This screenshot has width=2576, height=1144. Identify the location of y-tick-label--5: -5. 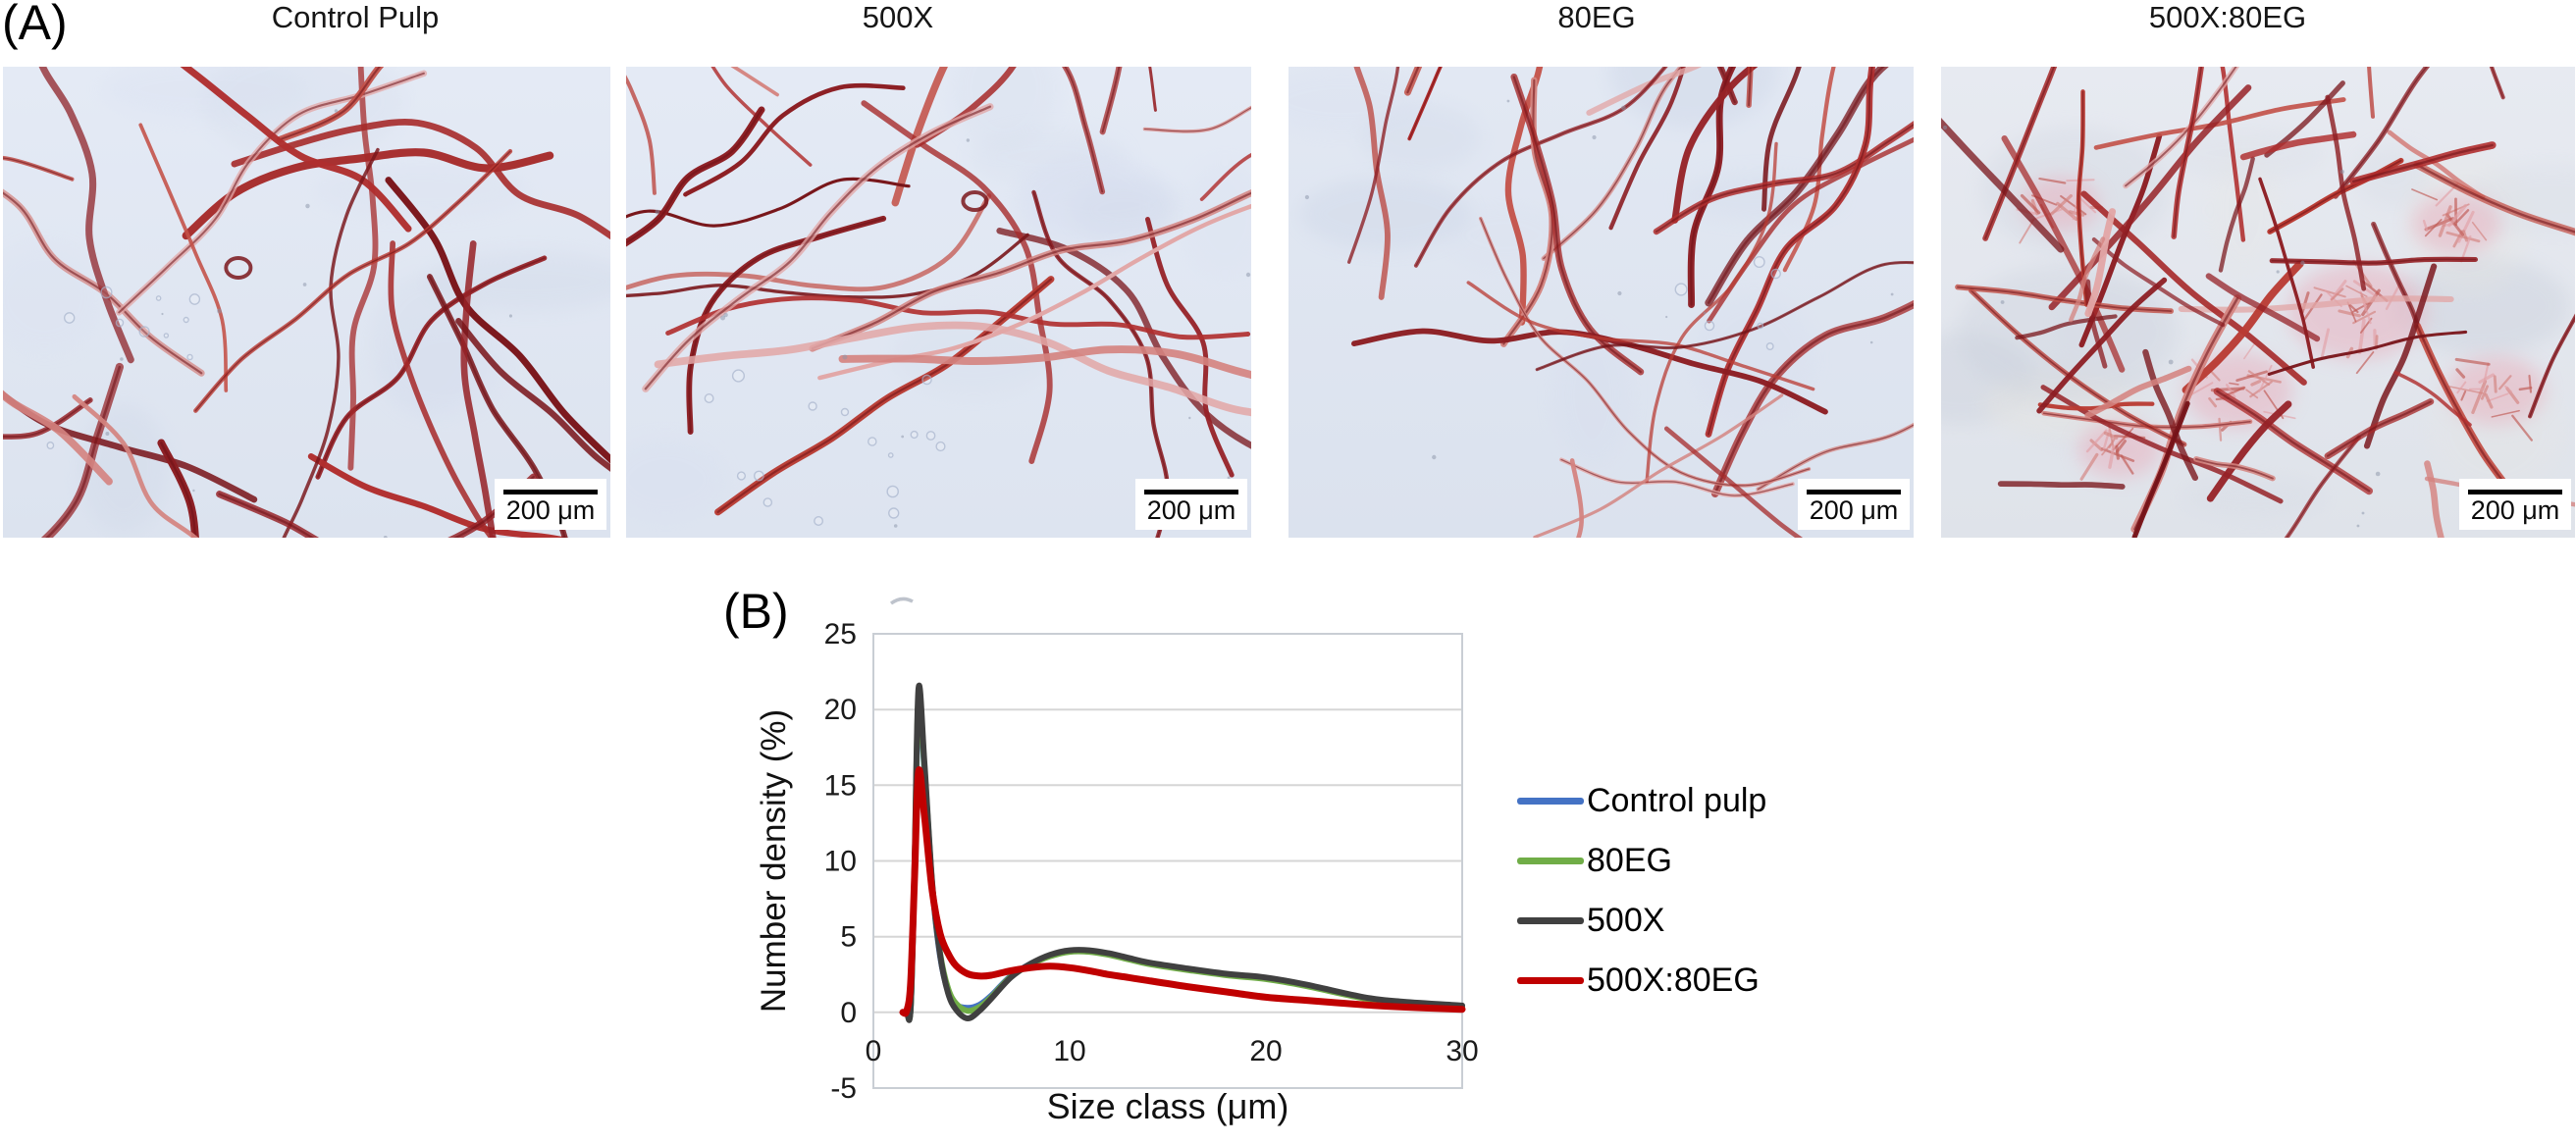
(843, 1088).